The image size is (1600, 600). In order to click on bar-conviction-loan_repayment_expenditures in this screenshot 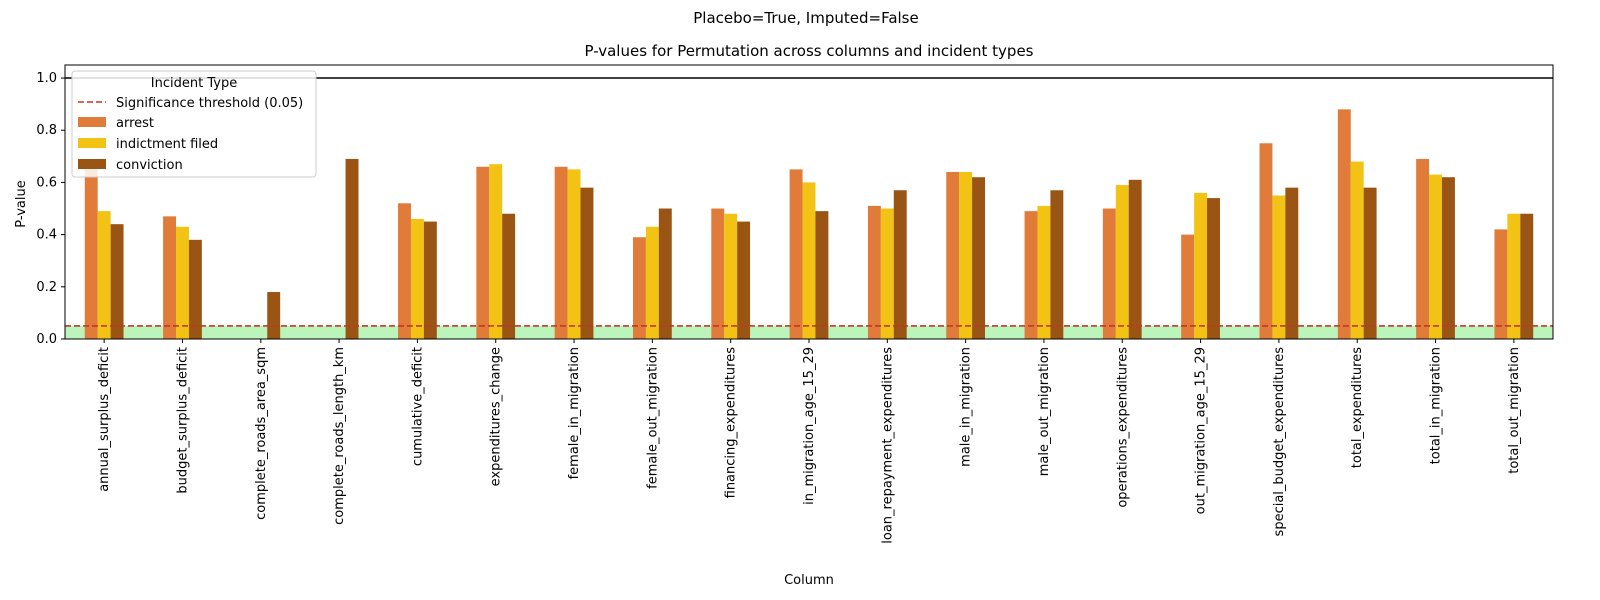, I will do `click(900, 264)`.